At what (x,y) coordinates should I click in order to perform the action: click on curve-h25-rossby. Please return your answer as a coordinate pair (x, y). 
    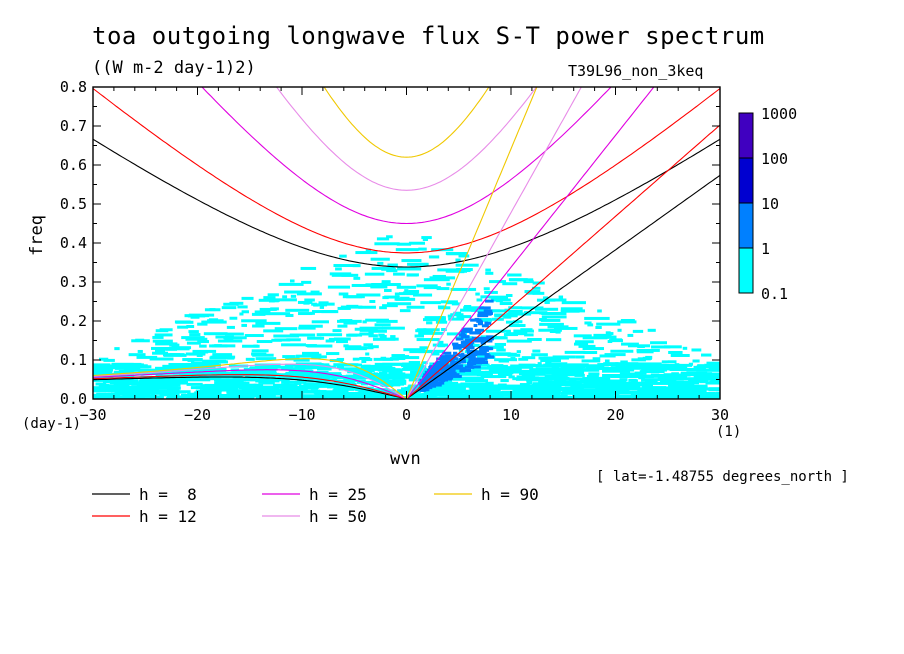
    Looking at the image, I should click on (250, 384).